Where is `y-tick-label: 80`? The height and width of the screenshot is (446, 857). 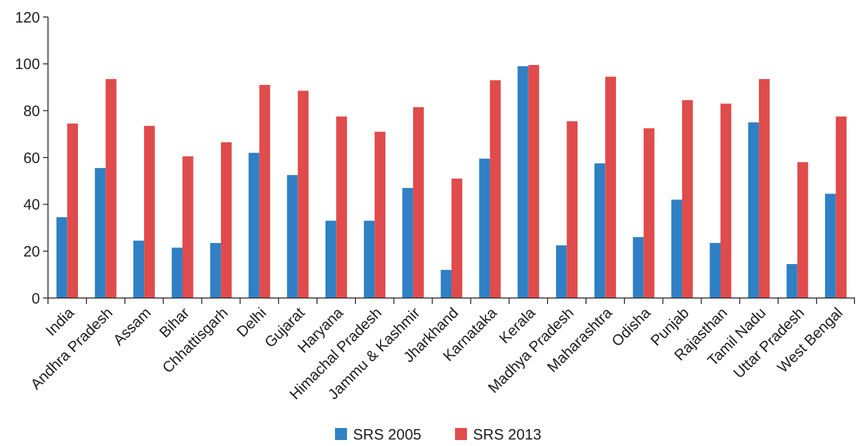
y-tick-label: 80 is located at coordinates (31, 111).